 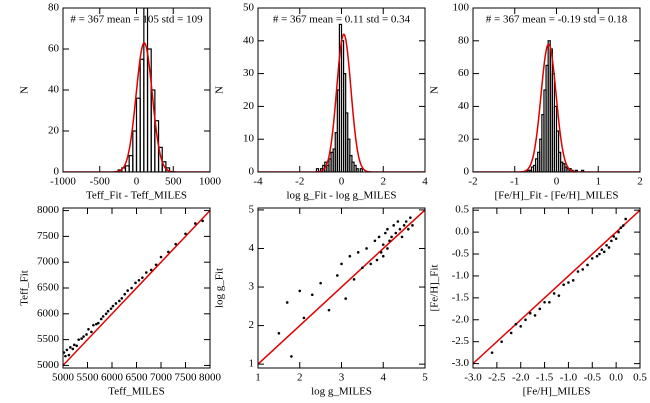 I want to click on y-axis-label: N, so click(x=435, y=90).